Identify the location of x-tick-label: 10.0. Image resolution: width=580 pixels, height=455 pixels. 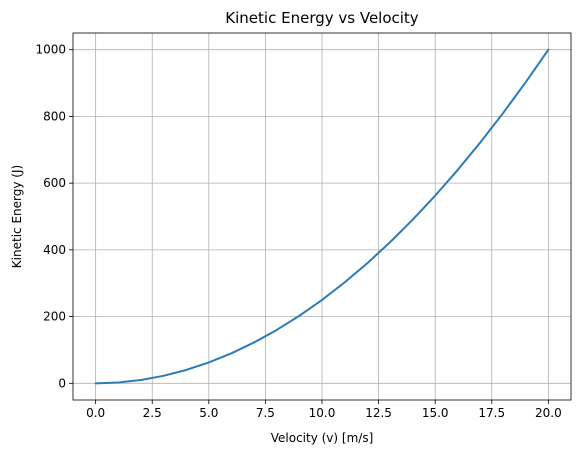
(322, 413).